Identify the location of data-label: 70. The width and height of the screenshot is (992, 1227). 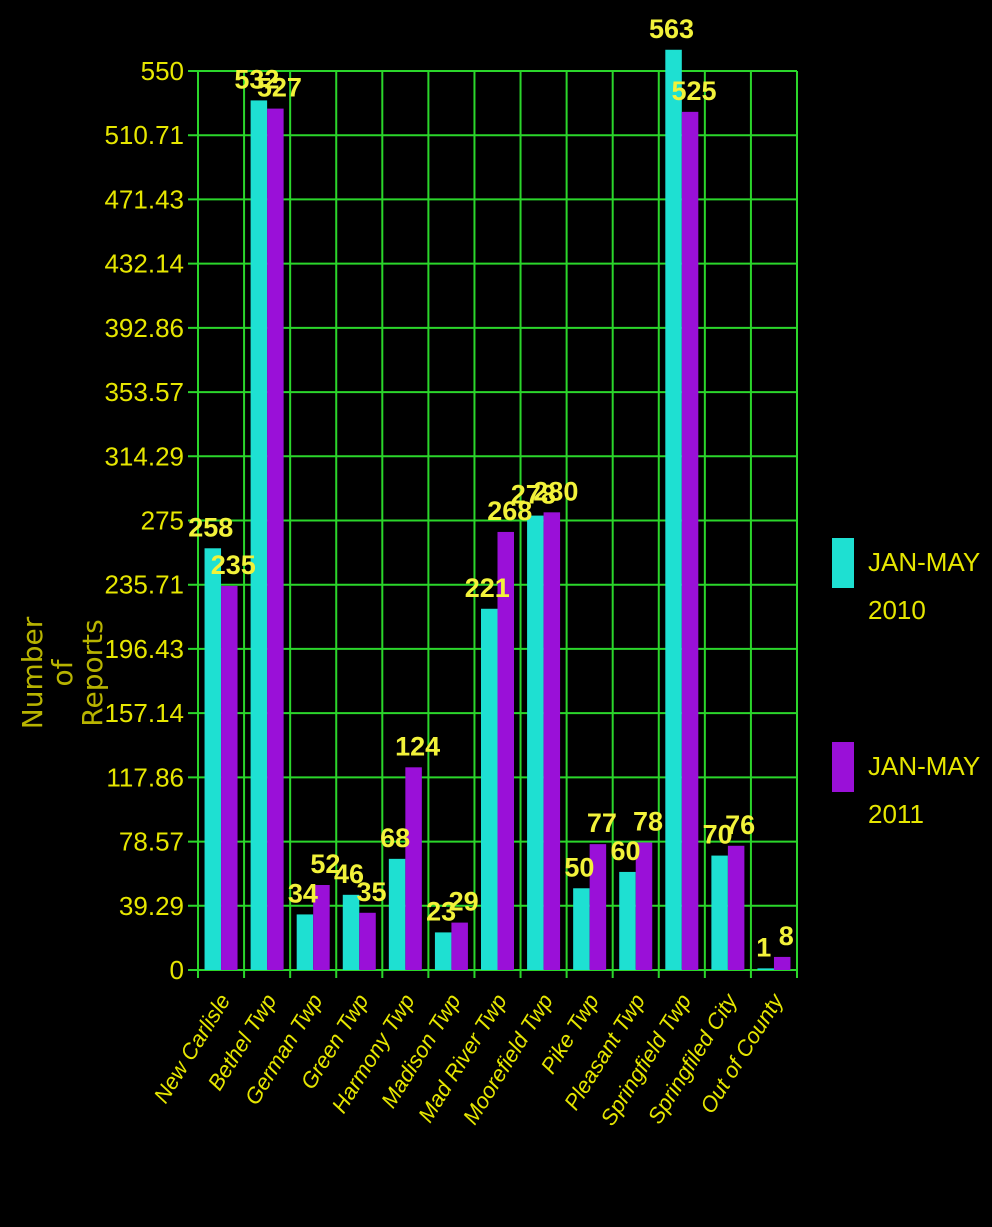
(718, 835).